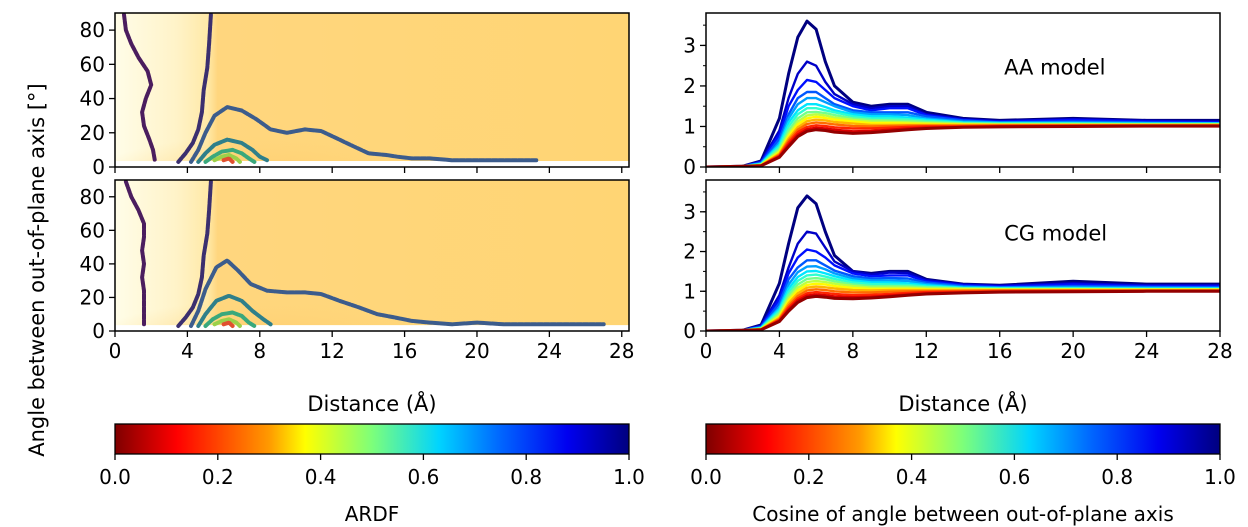 The image size is (1248, 527). I want to click on panel-annotation: CG model, so click(1055, 233).